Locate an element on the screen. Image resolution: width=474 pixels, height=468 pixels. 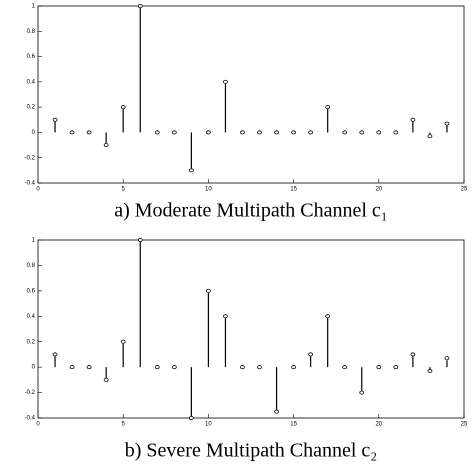
chart-title: b) Severe Multipath Channel c₂ is located at coordinates (251, 451).